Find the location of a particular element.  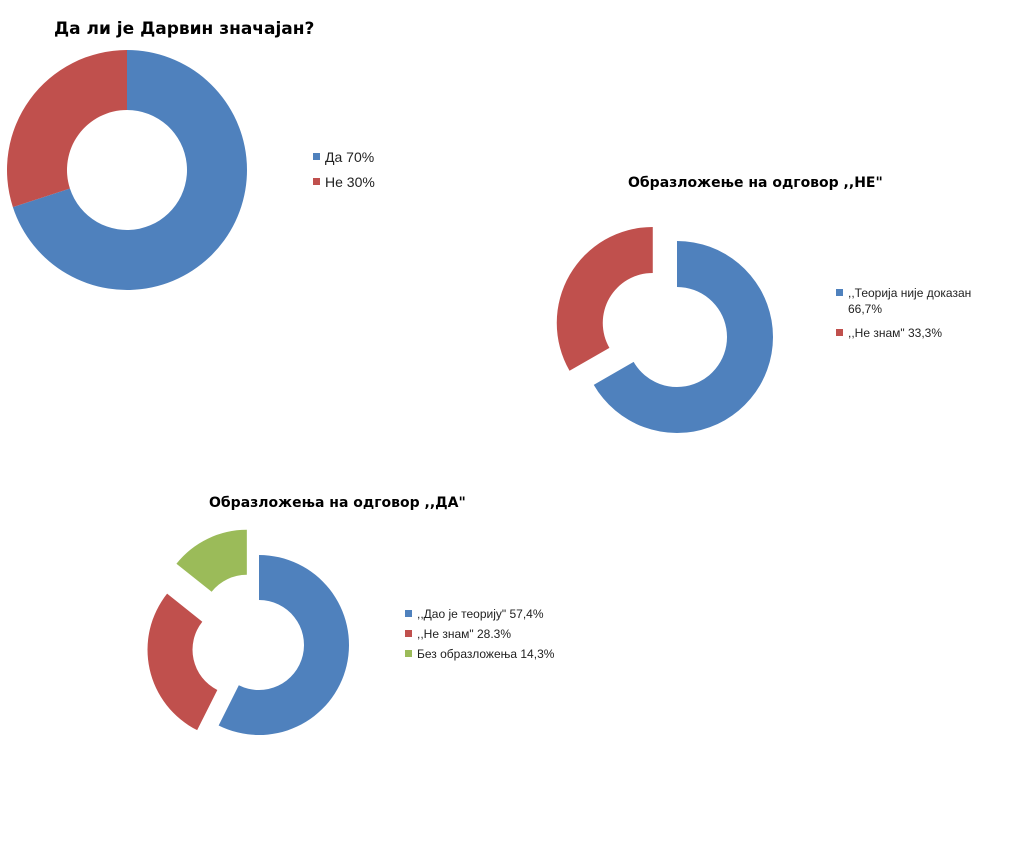

legend-label: ,,Не знам" 28.3% is located at coordinates (464, 634).